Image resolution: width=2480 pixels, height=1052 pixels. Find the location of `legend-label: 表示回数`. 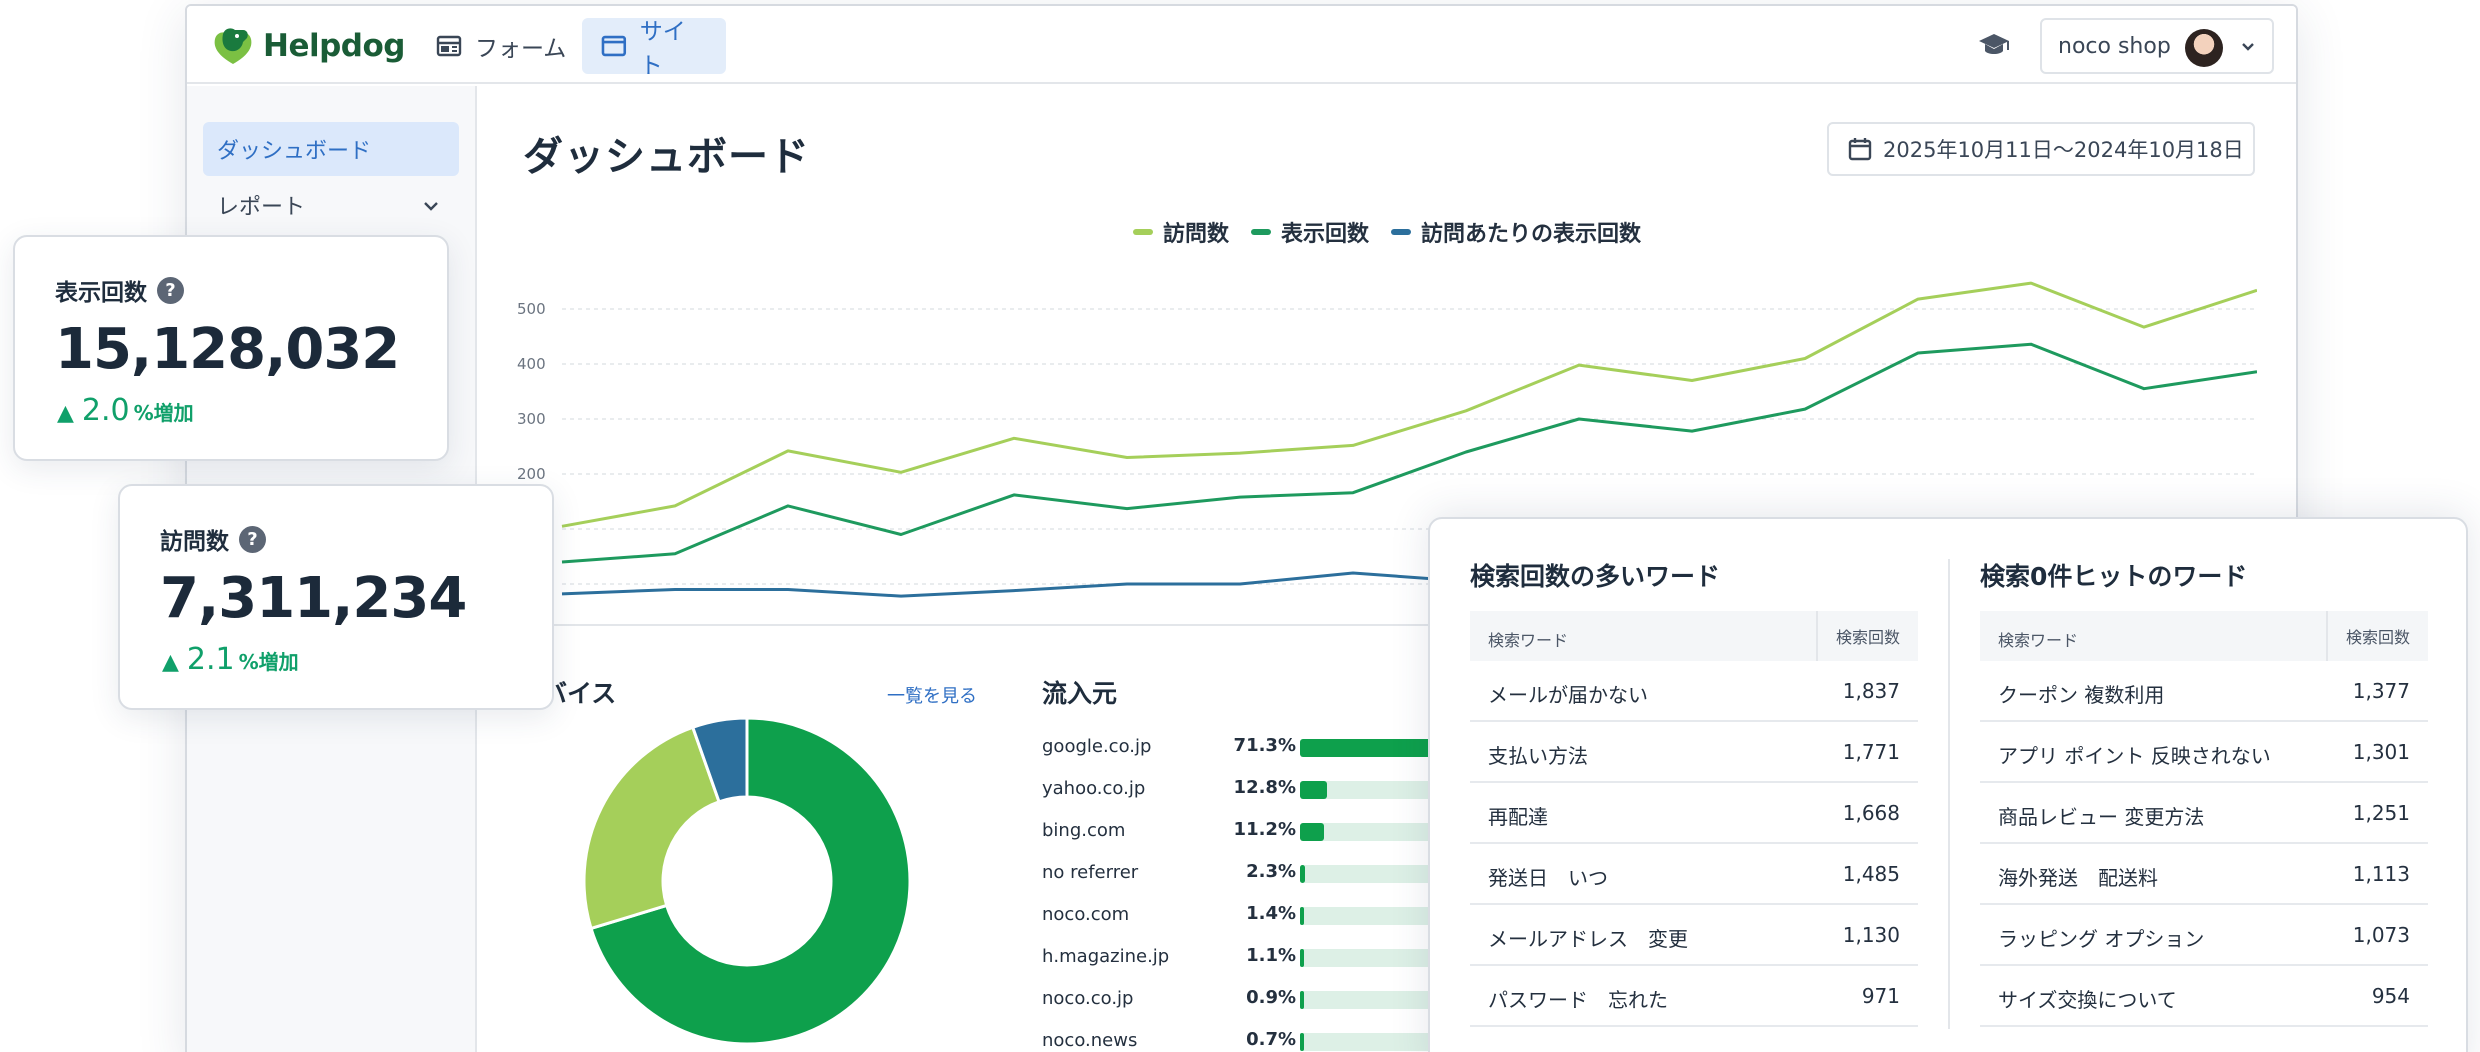

legend-label: 表示回数 is located at coordinates (1325, 234).